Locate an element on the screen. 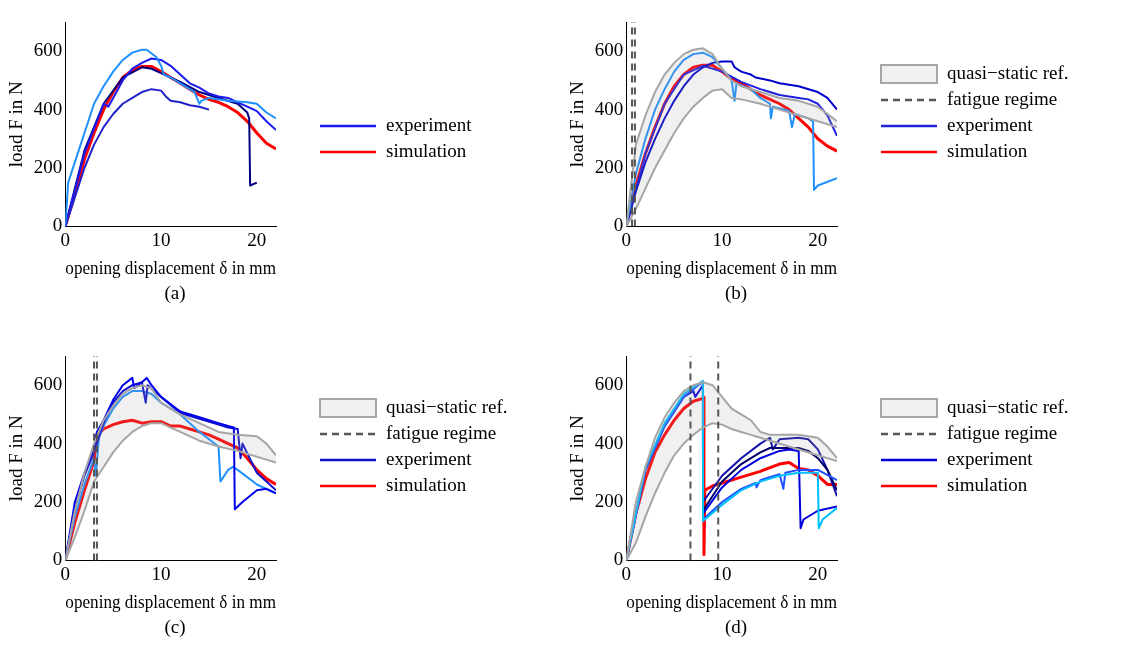 The width and height of the screenshot is (1123, 668). text: (b) is located at coordinates (736, 293).